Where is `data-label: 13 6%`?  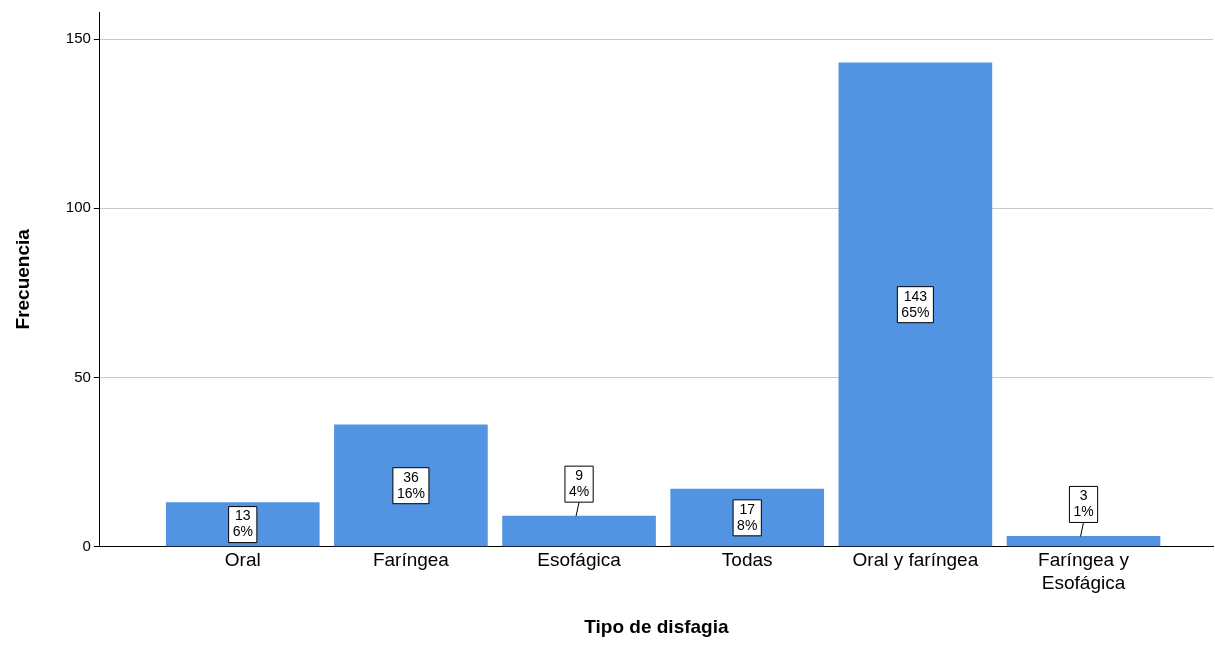
data-label: 13 6% is located at coordinates (242, 523).